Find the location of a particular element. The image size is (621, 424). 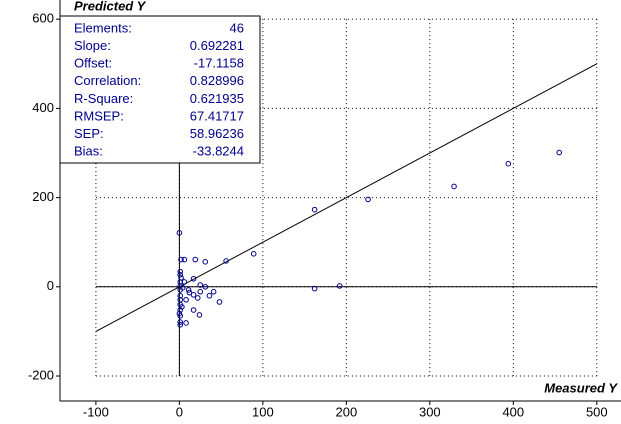

stat-label: Slope: is located at coordinates (92, 45).